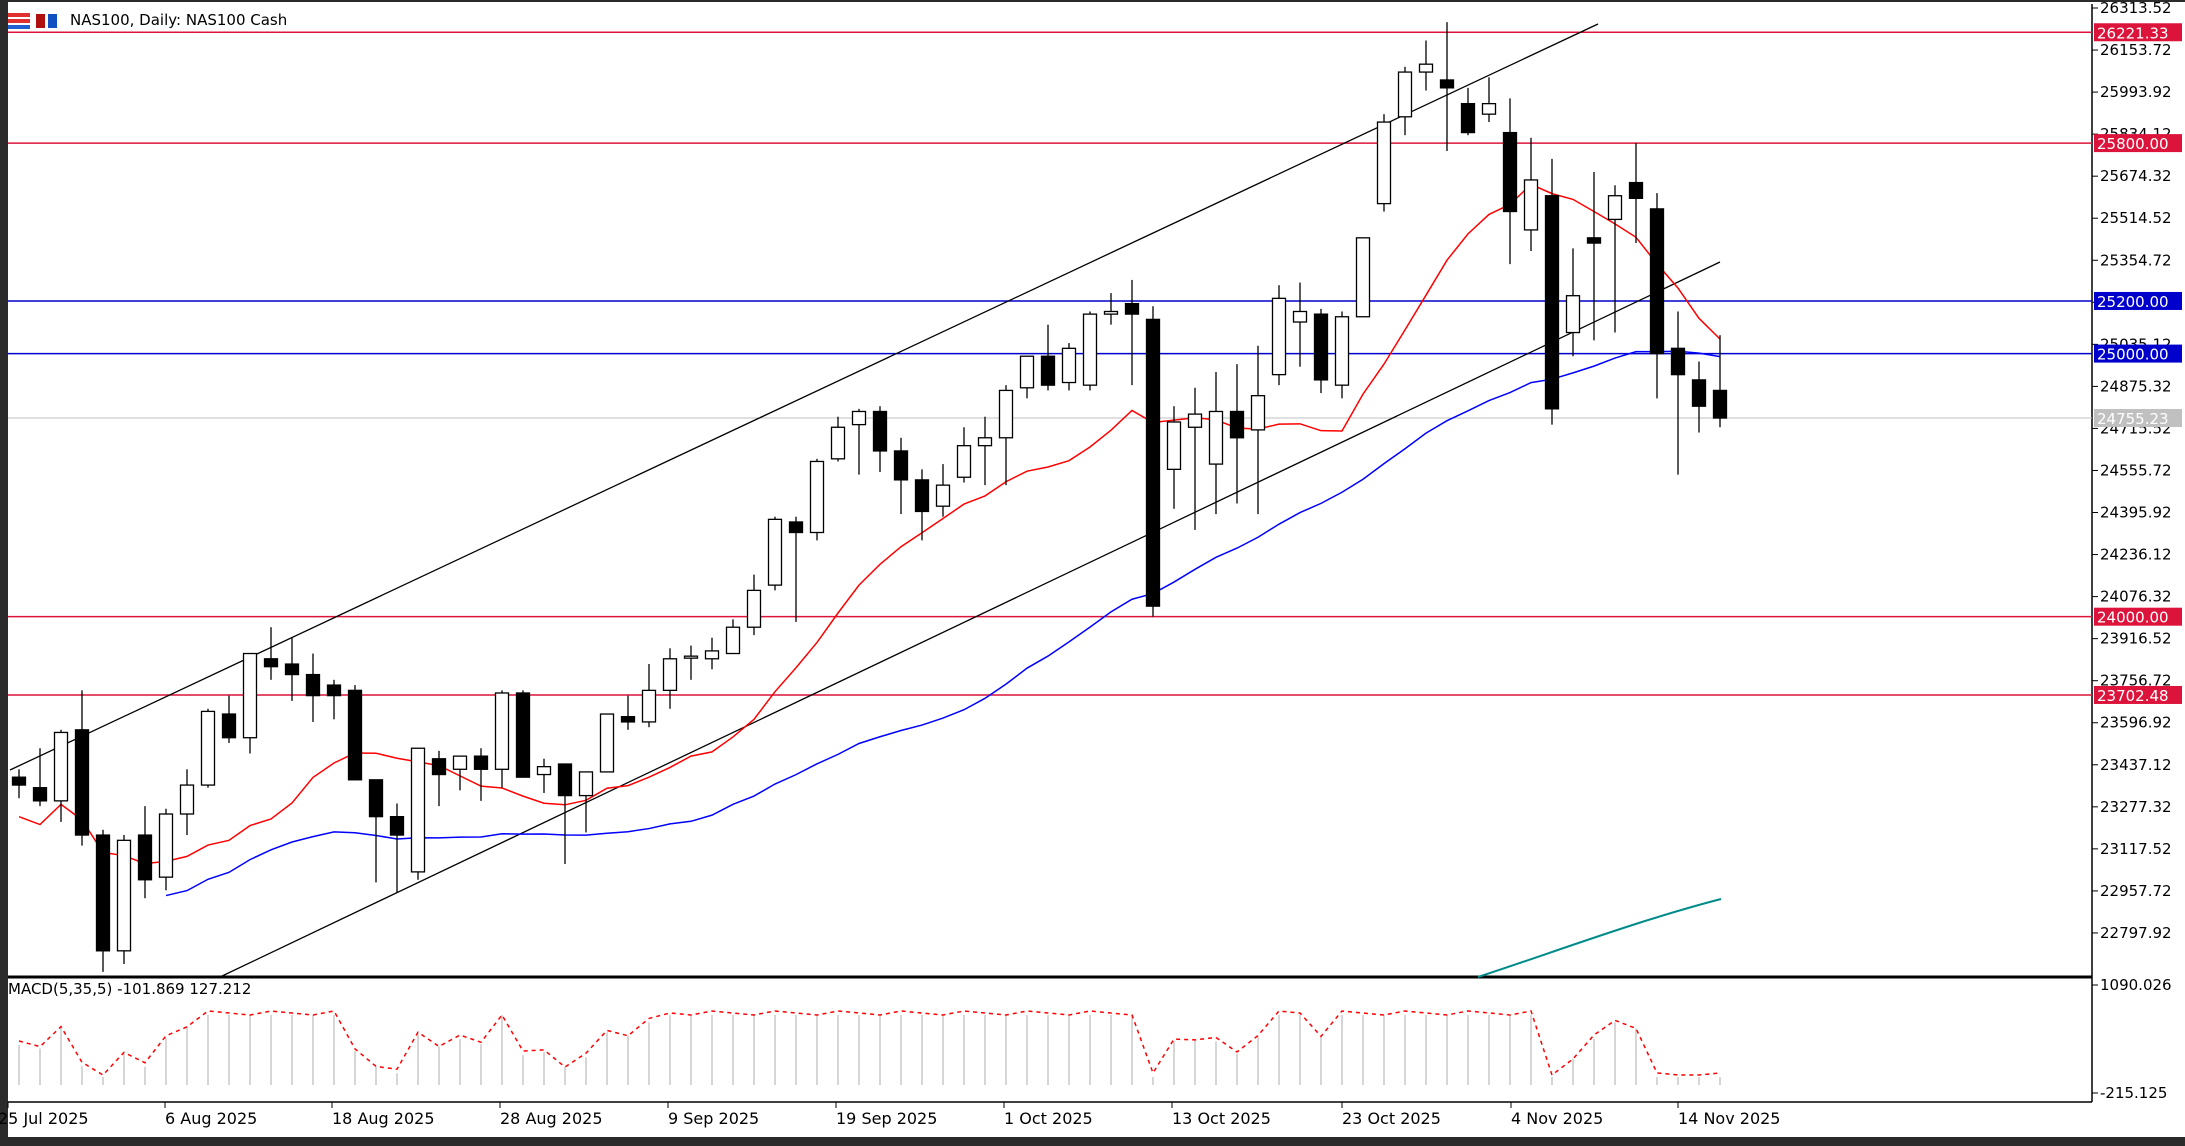 This screenshot has height=1146, width=2185. What do you see at coordinates (2136, 723) in the screenshot?
I see `price-tick-label: 23596.92` at bounding box center [2136, 723].